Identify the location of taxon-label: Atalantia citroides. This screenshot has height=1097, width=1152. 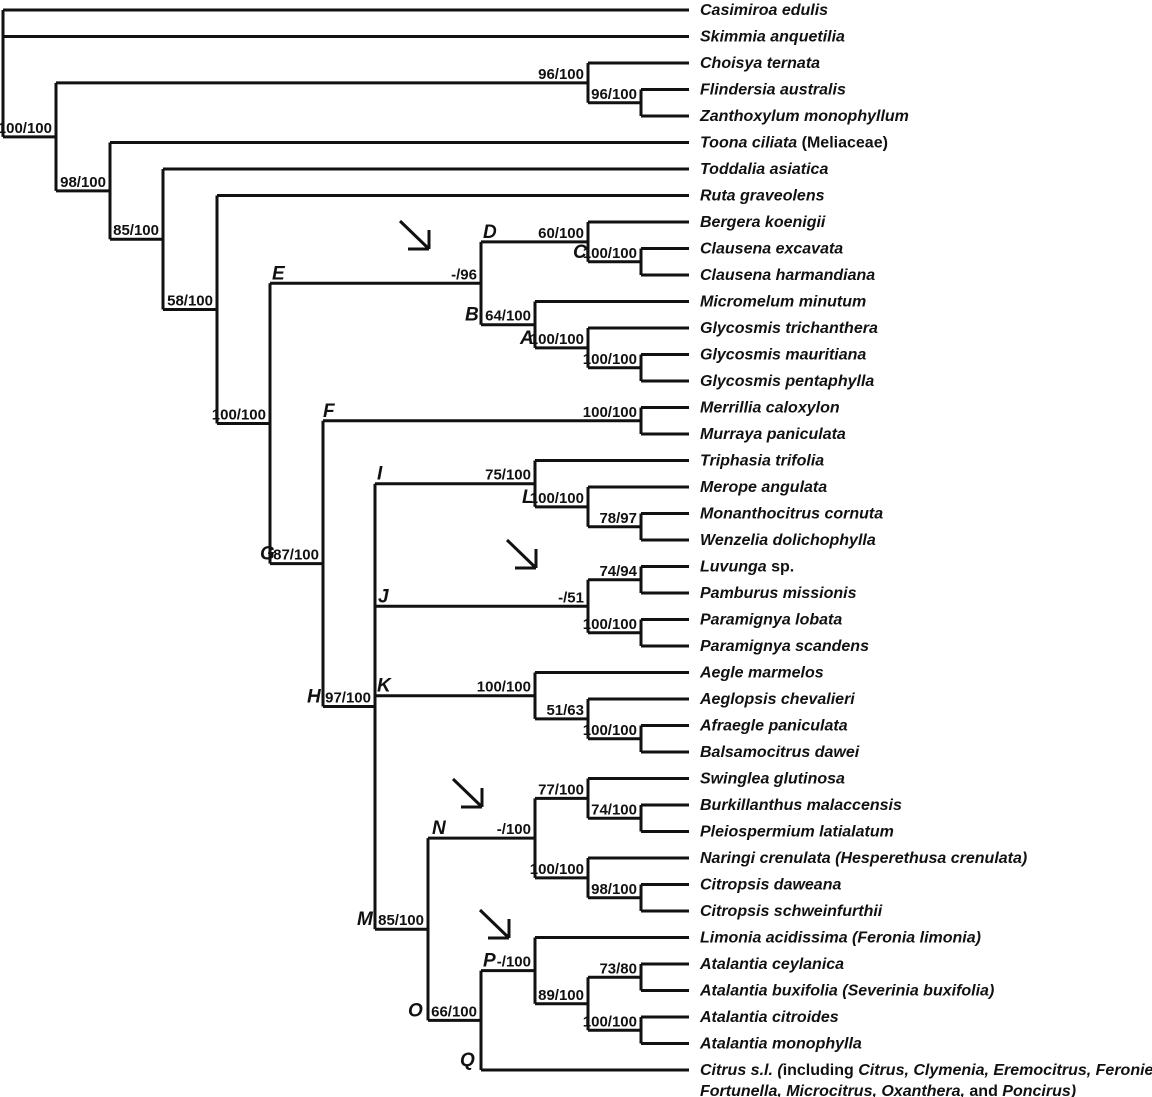
(769, 1017).